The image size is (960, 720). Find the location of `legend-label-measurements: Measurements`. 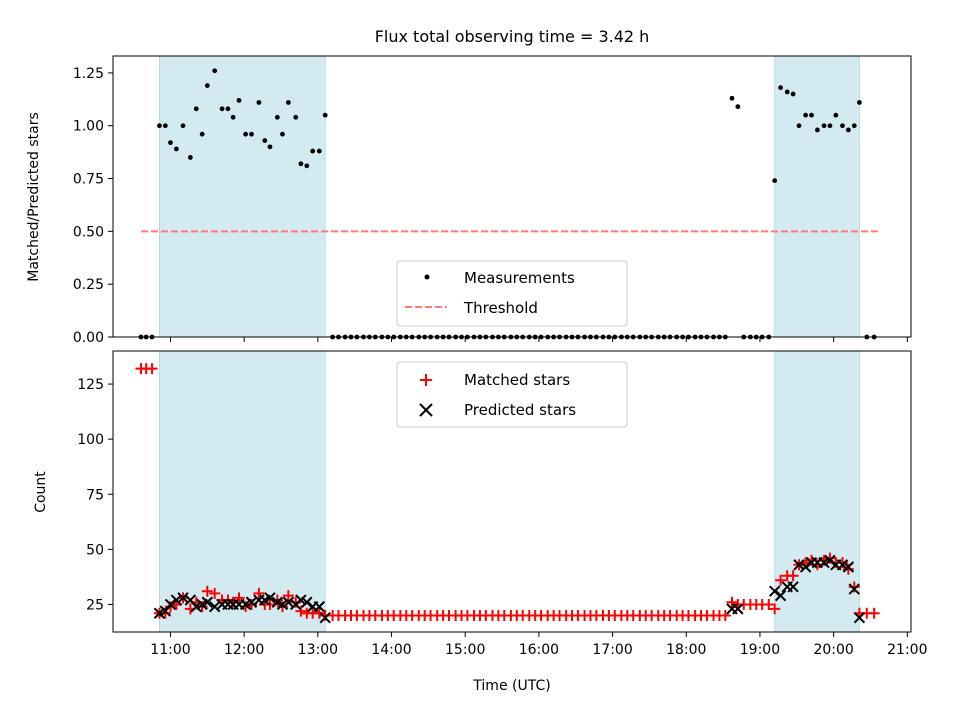

legend-label-measurements: Measurements is located at coordinates (519, 278).